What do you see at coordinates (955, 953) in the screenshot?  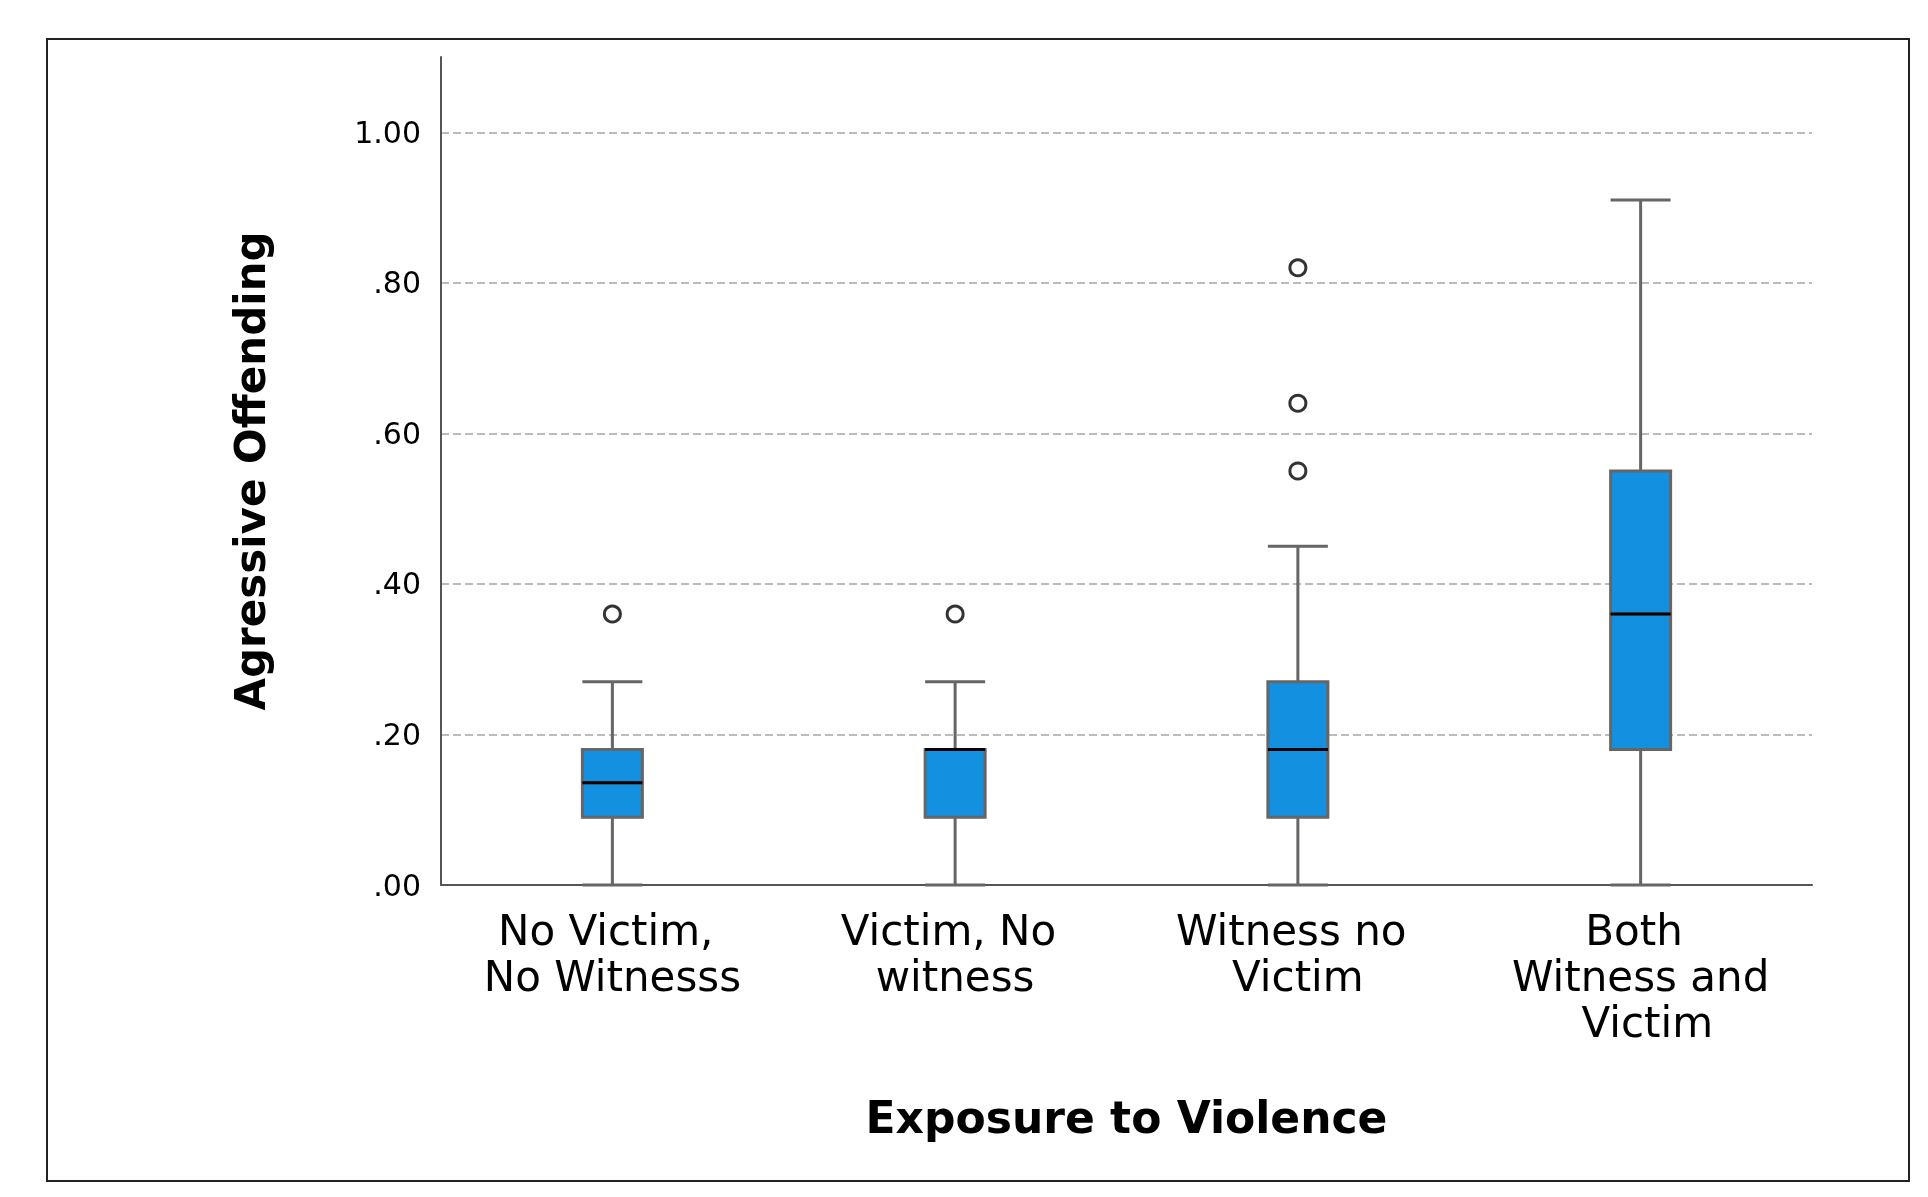 I see `x-tick-label: Victim, No witness` at bounding box center [955, 953].